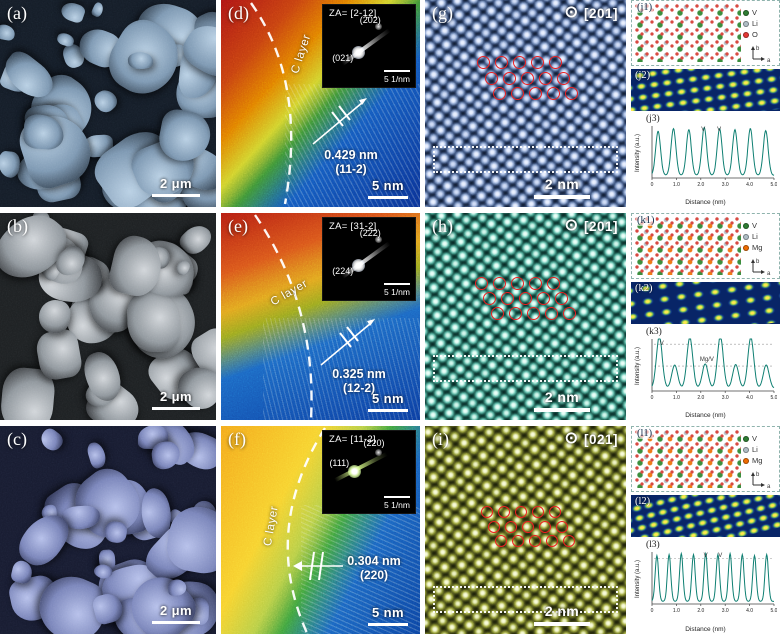  Describe the element at coordinates (17, 226) in the screenshot. I see `panel-label: (b)` at that location.